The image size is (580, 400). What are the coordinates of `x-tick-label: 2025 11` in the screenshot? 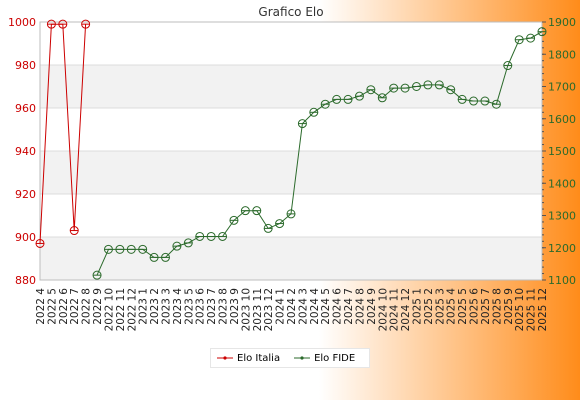 It's located at (532, 309).